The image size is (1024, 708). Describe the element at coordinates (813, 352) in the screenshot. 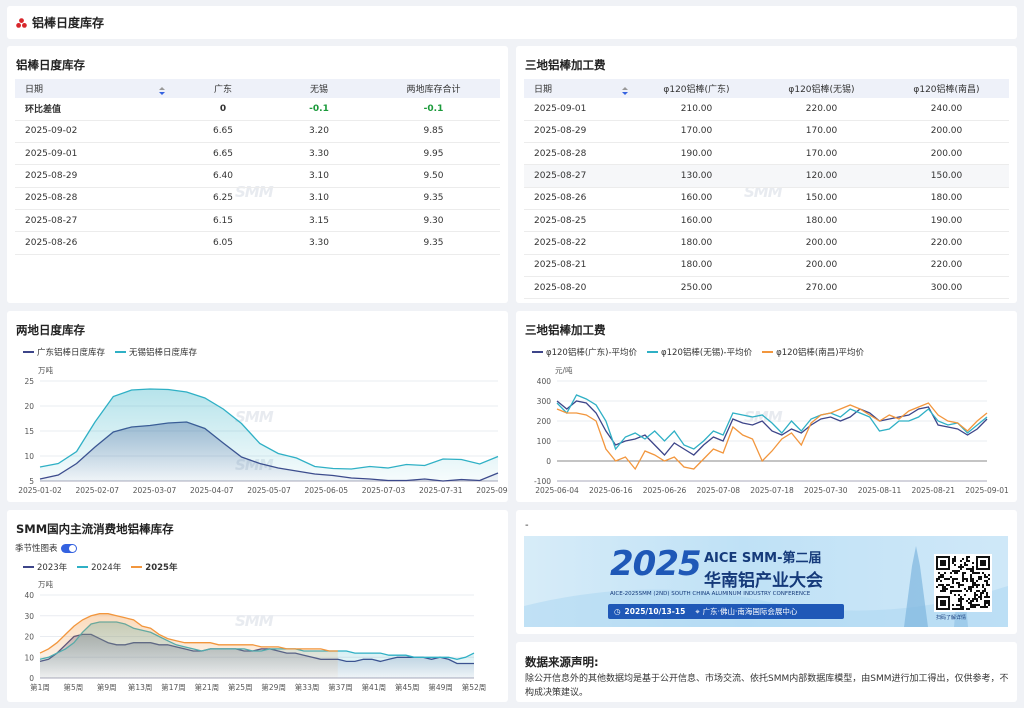

I see `legend-item: φ120铝棒(南昌)平均价` at that location.